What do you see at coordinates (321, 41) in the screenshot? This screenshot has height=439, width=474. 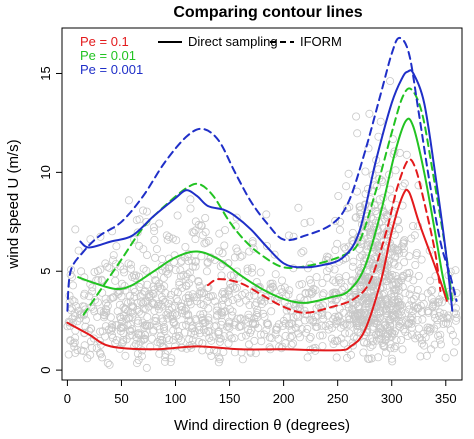 I see `legend-entry-style: IFORM` at bounding box center [321, 41].